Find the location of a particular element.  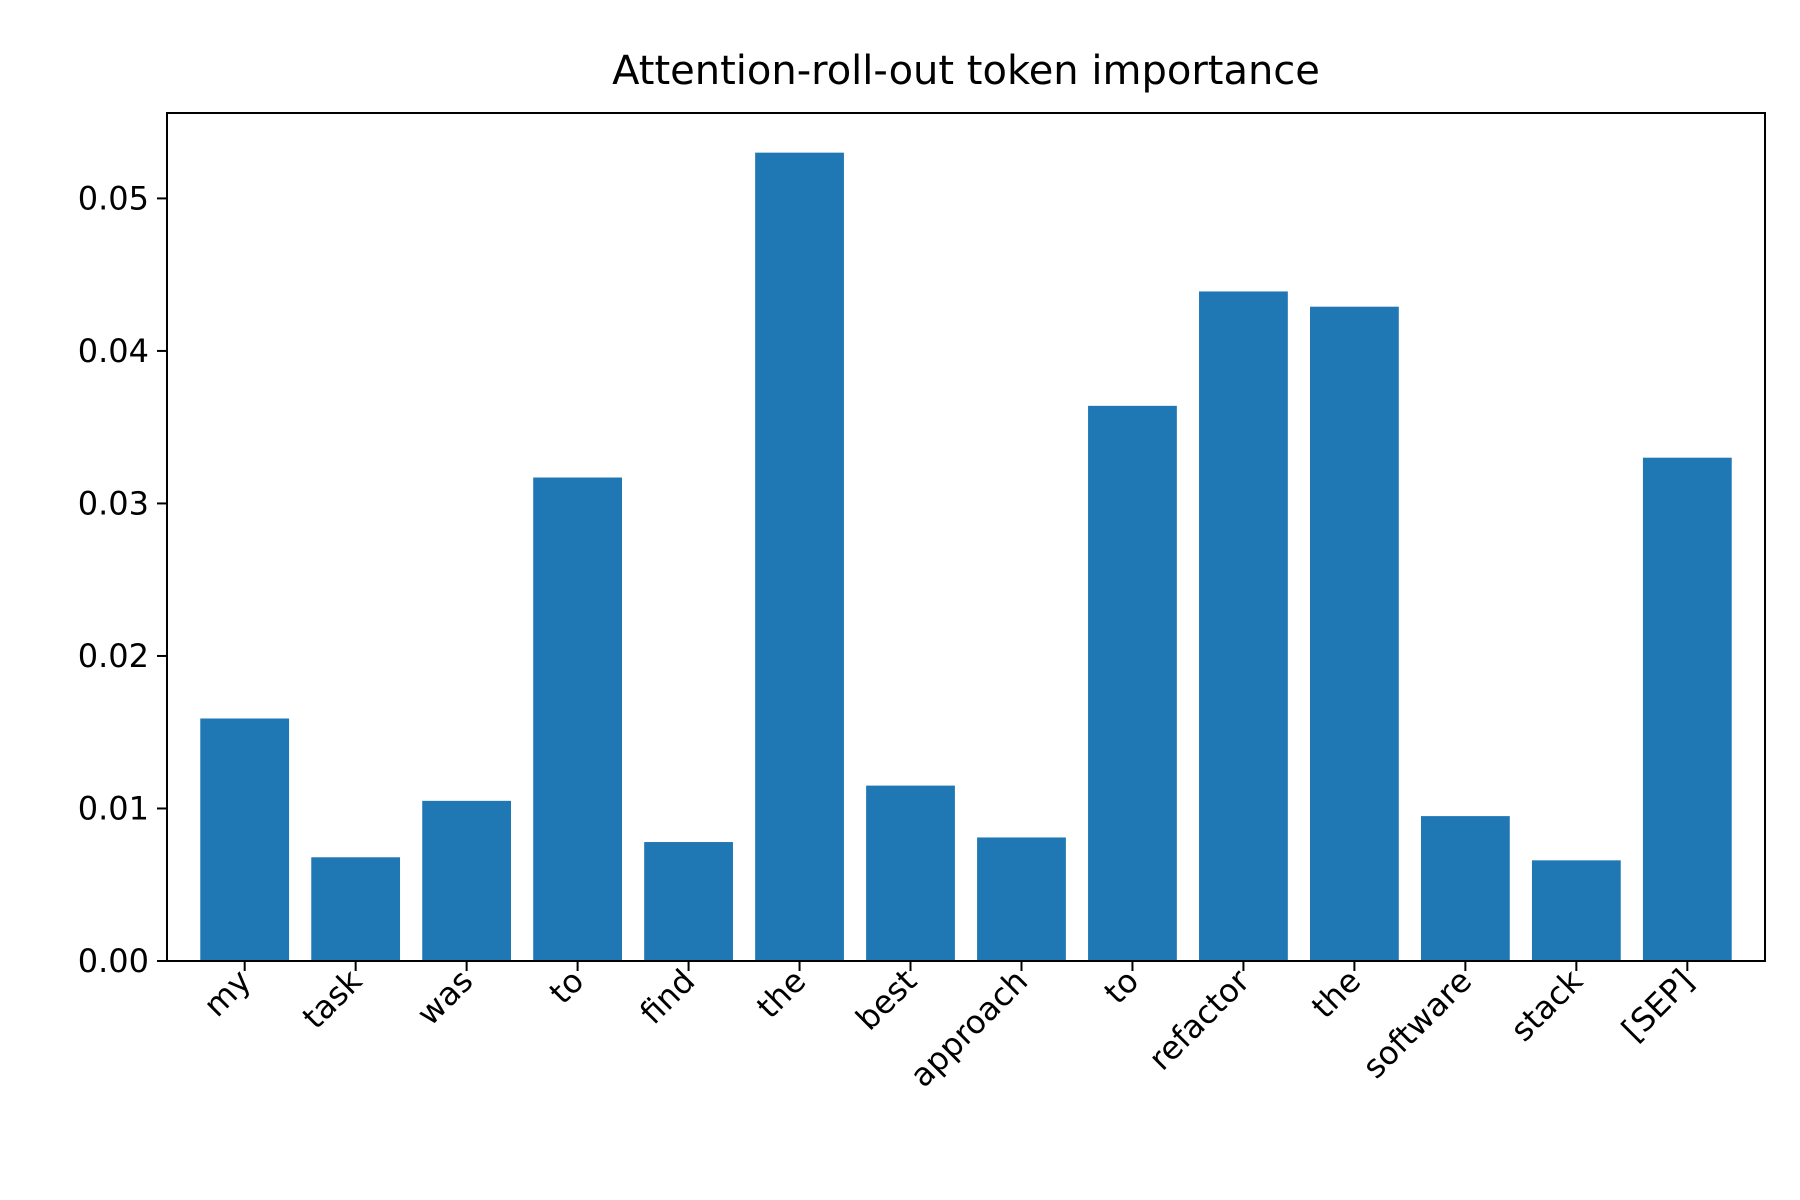

y-tick-label: 0.05 is located at coordinates (113, 198).